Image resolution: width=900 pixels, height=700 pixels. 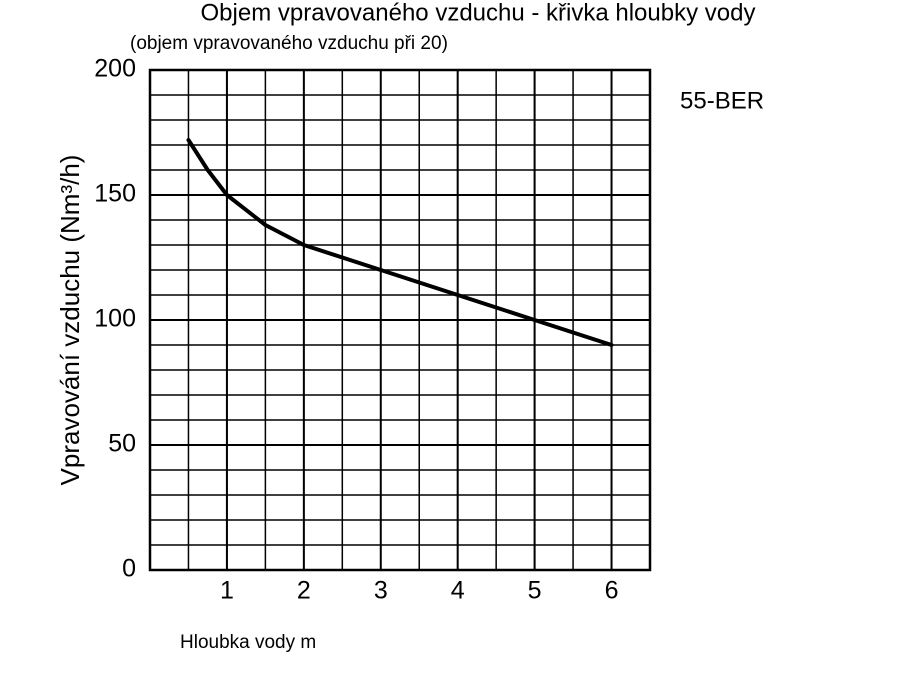 I want to click on annotation: 55-BER, so click(x=722, y=100).